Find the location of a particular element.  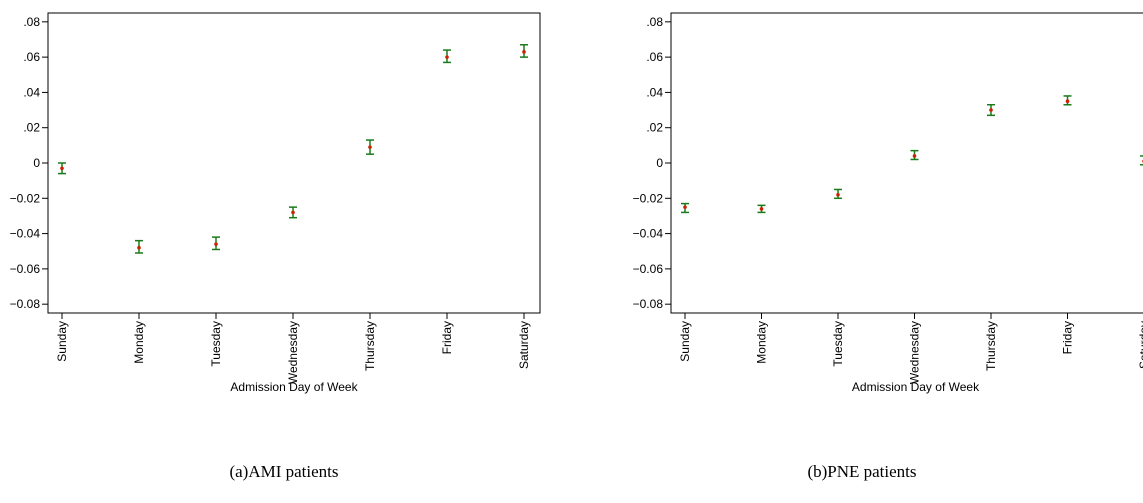

caption-ami: (a)AMI patients is located at coordinates (284, 471).